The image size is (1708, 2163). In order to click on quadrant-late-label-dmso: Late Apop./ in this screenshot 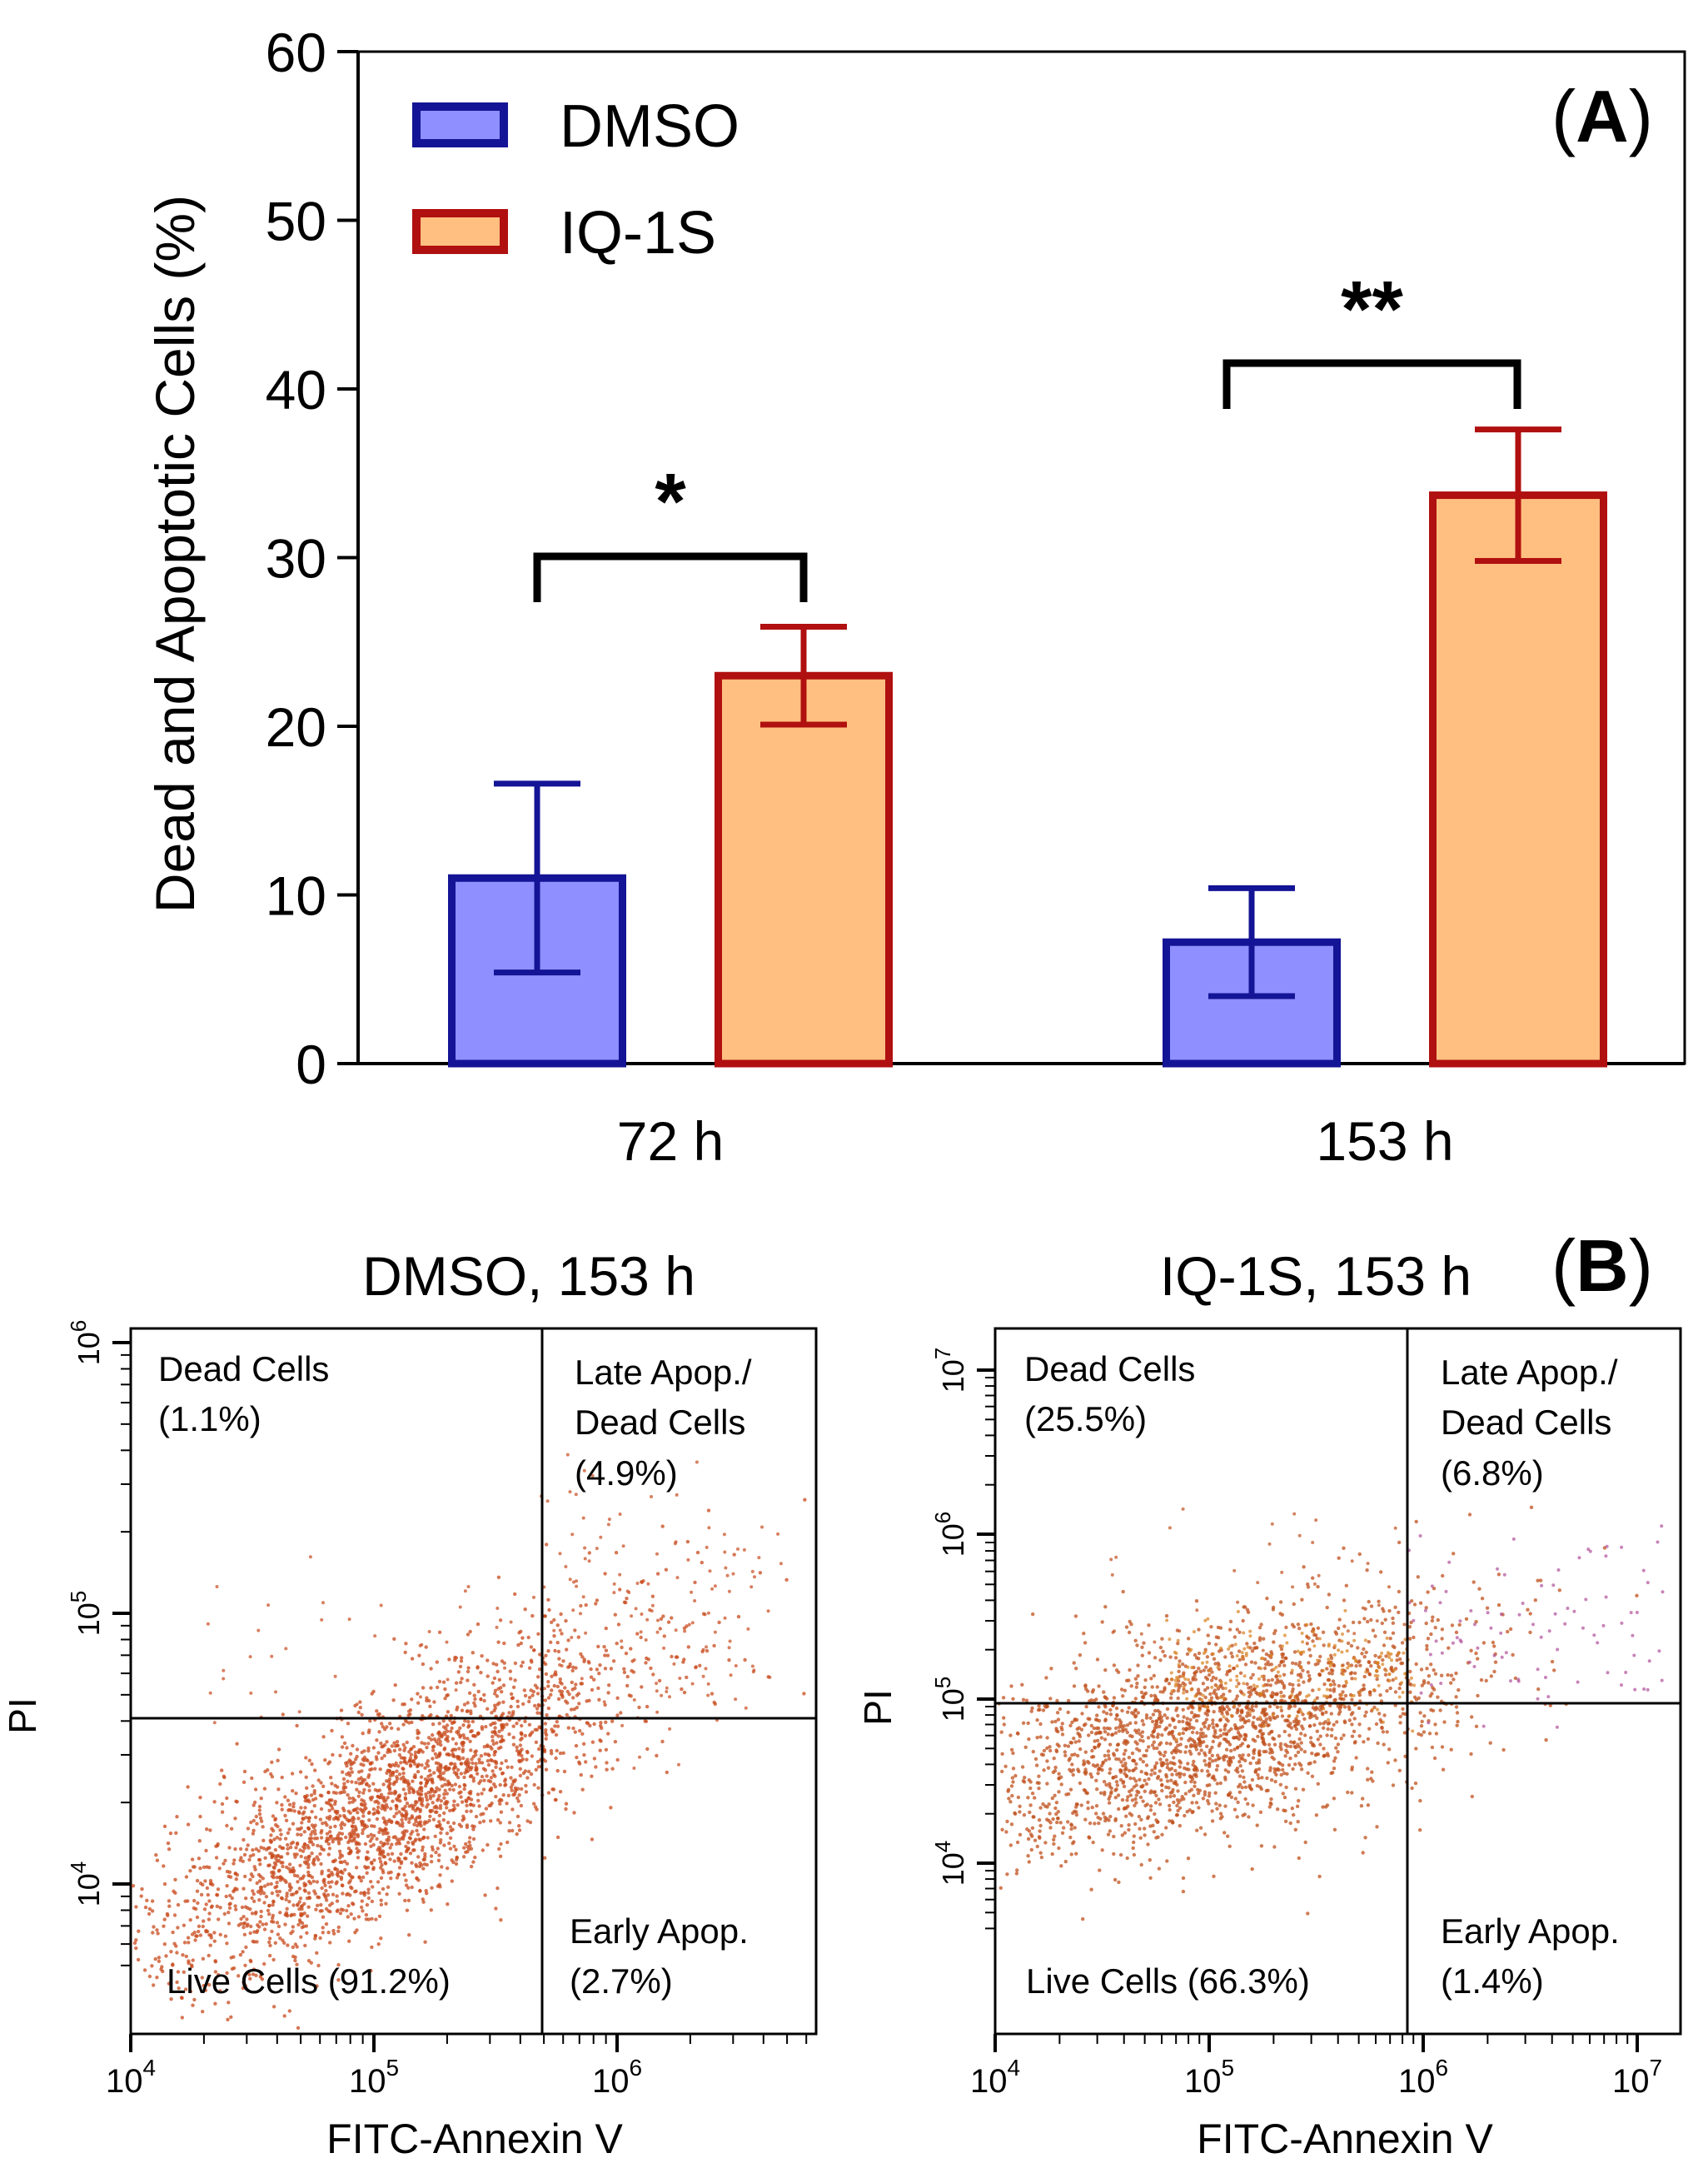, I will do `click(663, 1372)`.